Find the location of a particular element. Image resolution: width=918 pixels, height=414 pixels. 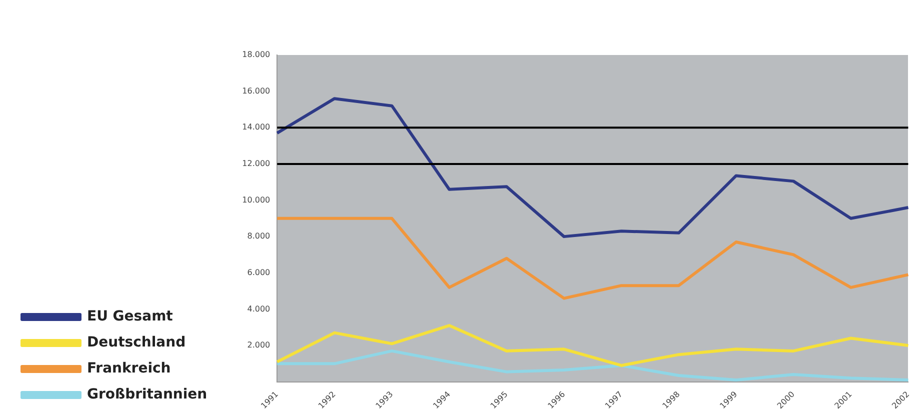

y-tick-label: 14.000 is located at coordinates (256, 127).